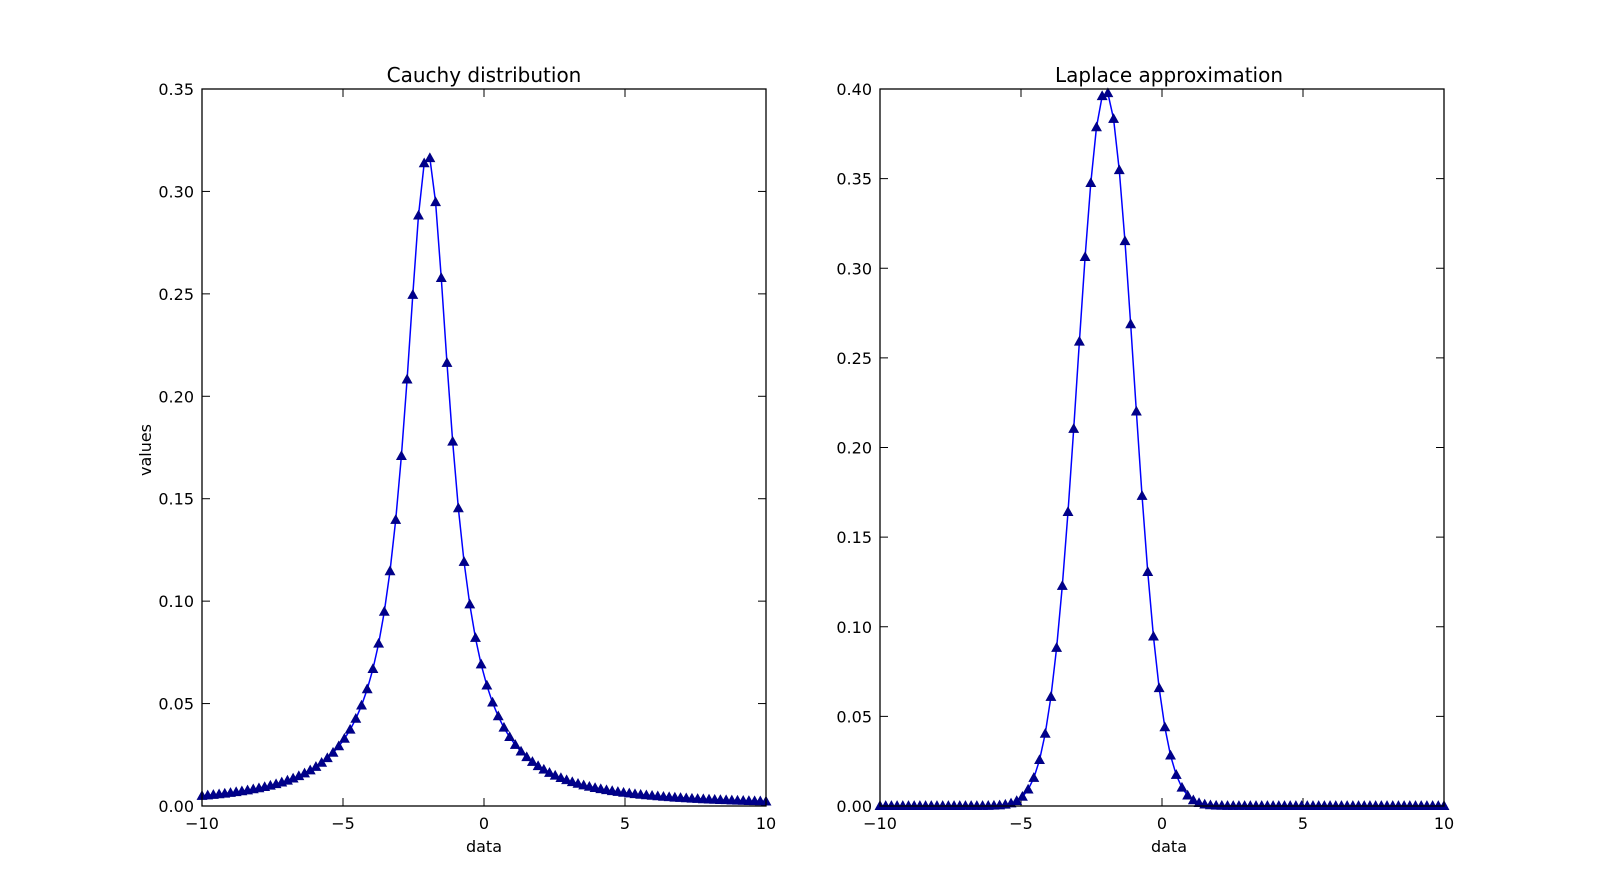 This screenshot has width=1600, height=892. I want to click on laplace-x-tick-label: −5, so click(1021, 823).